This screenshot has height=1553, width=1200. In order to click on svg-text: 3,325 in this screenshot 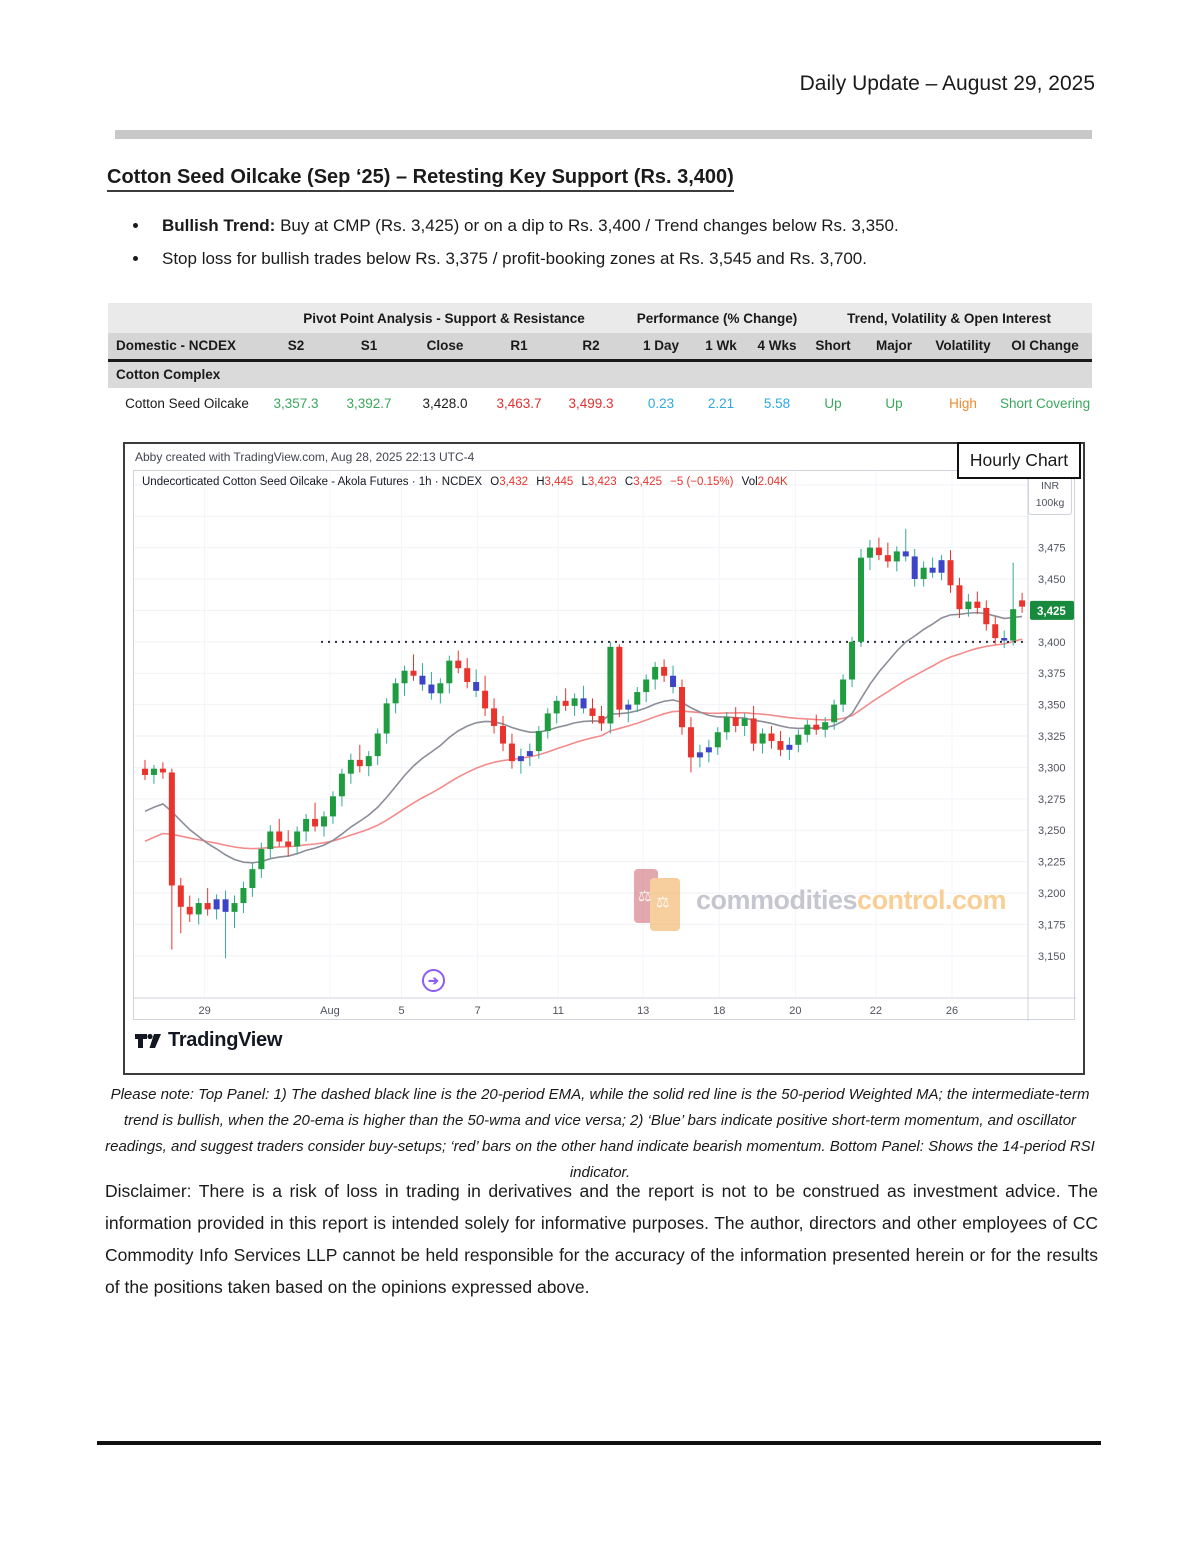, I will do `click(1052, 737)`.